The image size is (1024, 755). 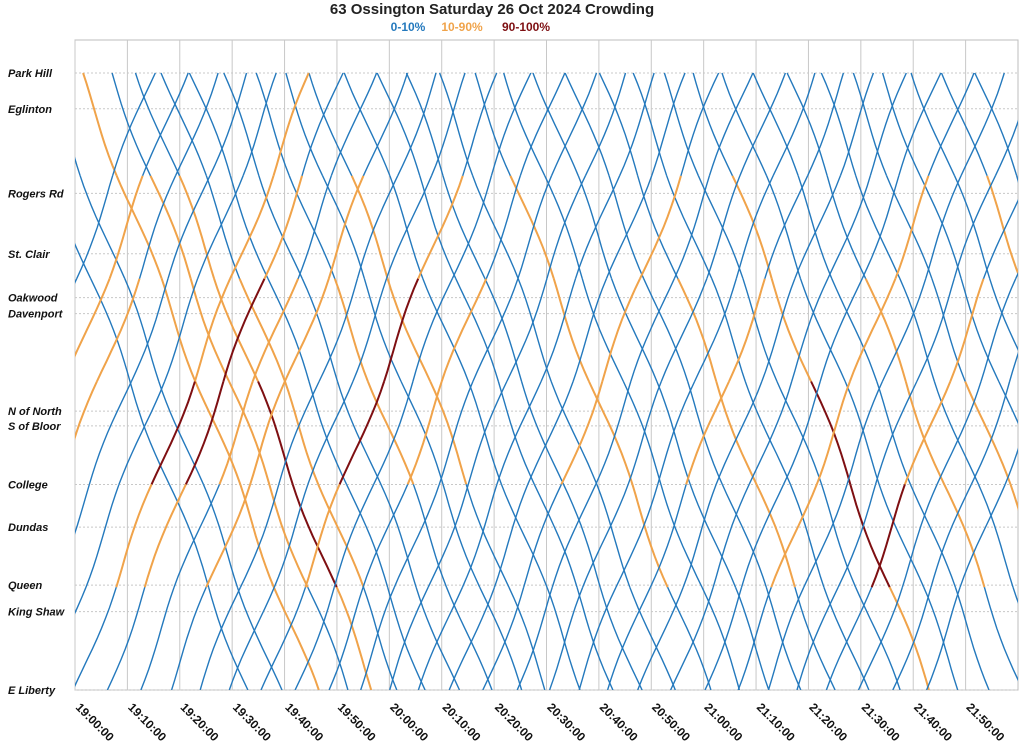 What do you see at coordinates (33, 299) in the screenshot?
I see `stop-label: Oakwood` at bounding box center [33, 299].